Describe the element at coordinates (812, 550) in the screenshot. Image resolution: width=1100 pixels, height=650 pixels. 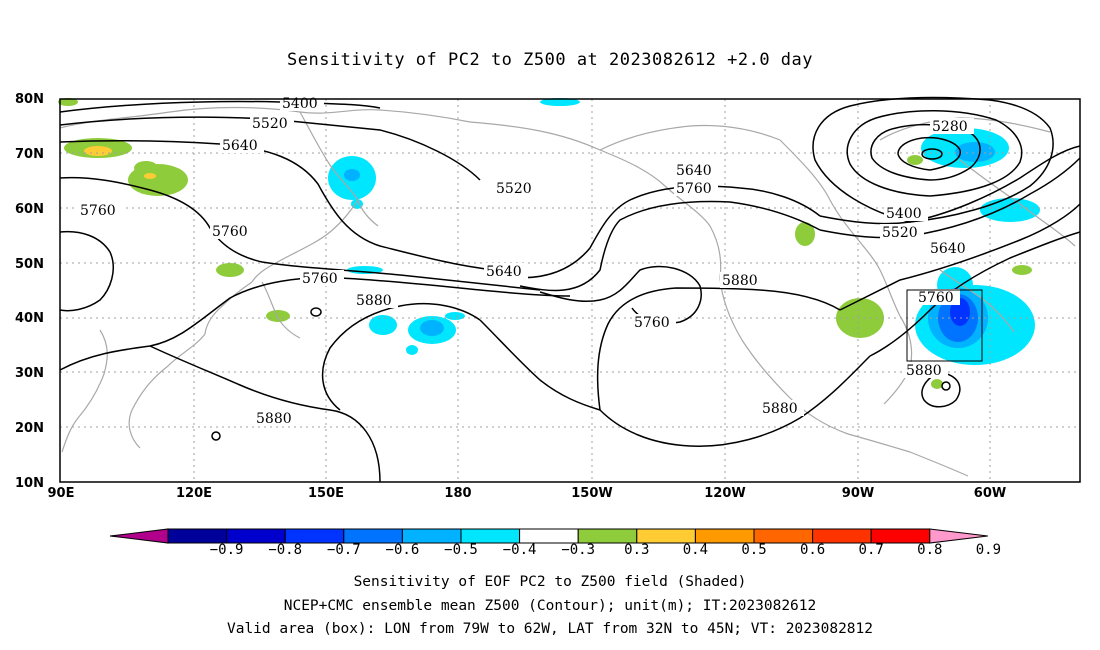
I see `colorbar-tick-label: 0.6` at that location.